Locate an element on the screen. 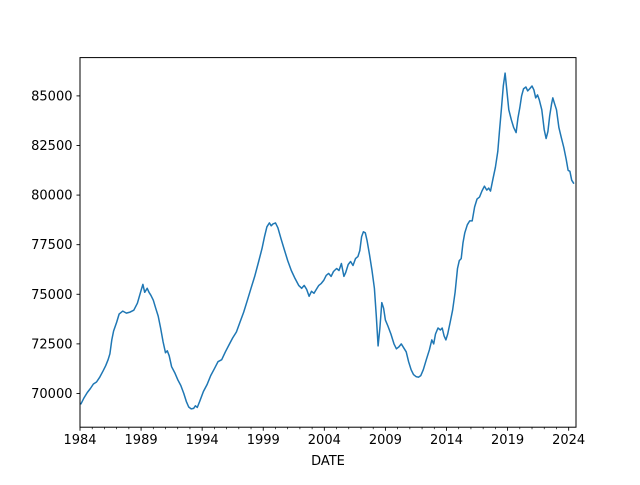 The height and width of the screenshot is (485, 640). x-tick-label: 2009 is located at coordinates (385, 440).